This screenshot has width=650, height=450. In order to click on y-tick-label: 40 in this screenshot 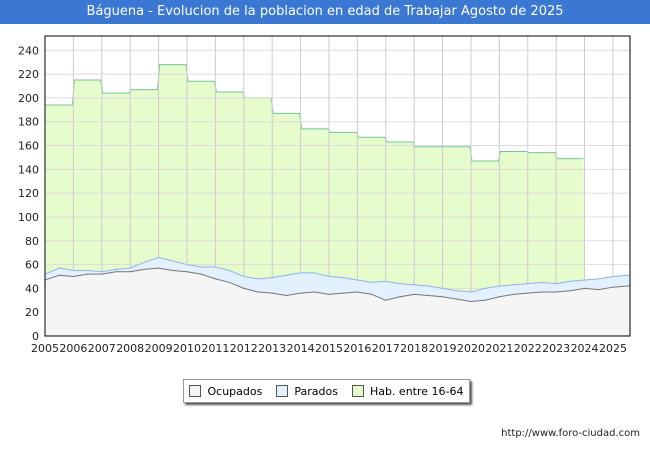, I will do `click(32, 288)`.